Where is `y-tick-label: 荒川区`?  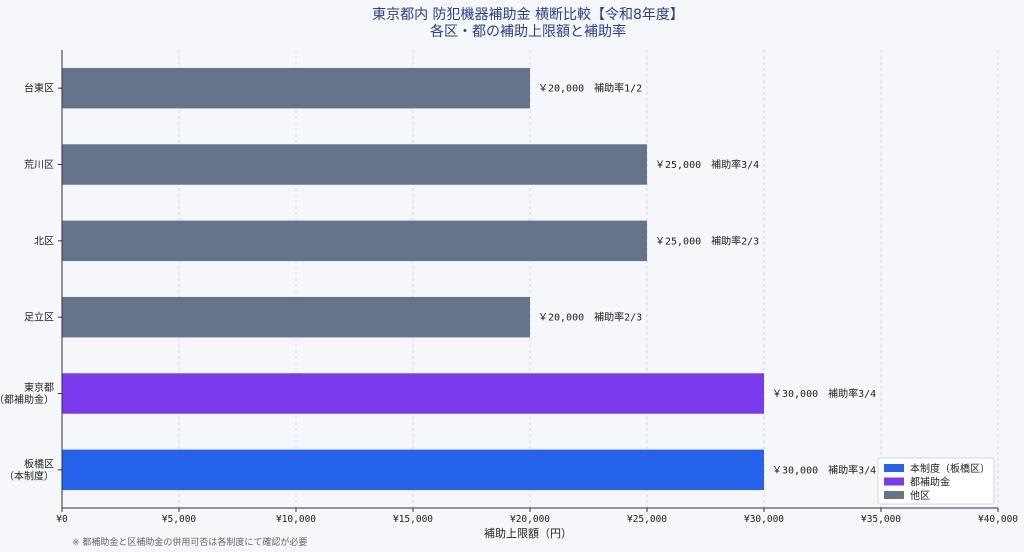
y-tick-label: 荒川区 is located at coordinates (39, 165).